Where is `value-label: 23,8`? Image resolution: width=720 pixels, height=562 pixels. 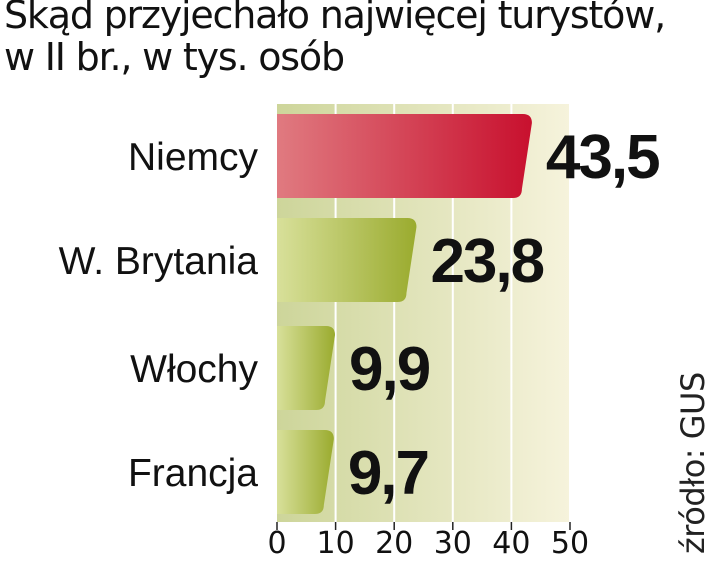 value-label: 23,8 is located at coordinates (486, 261).